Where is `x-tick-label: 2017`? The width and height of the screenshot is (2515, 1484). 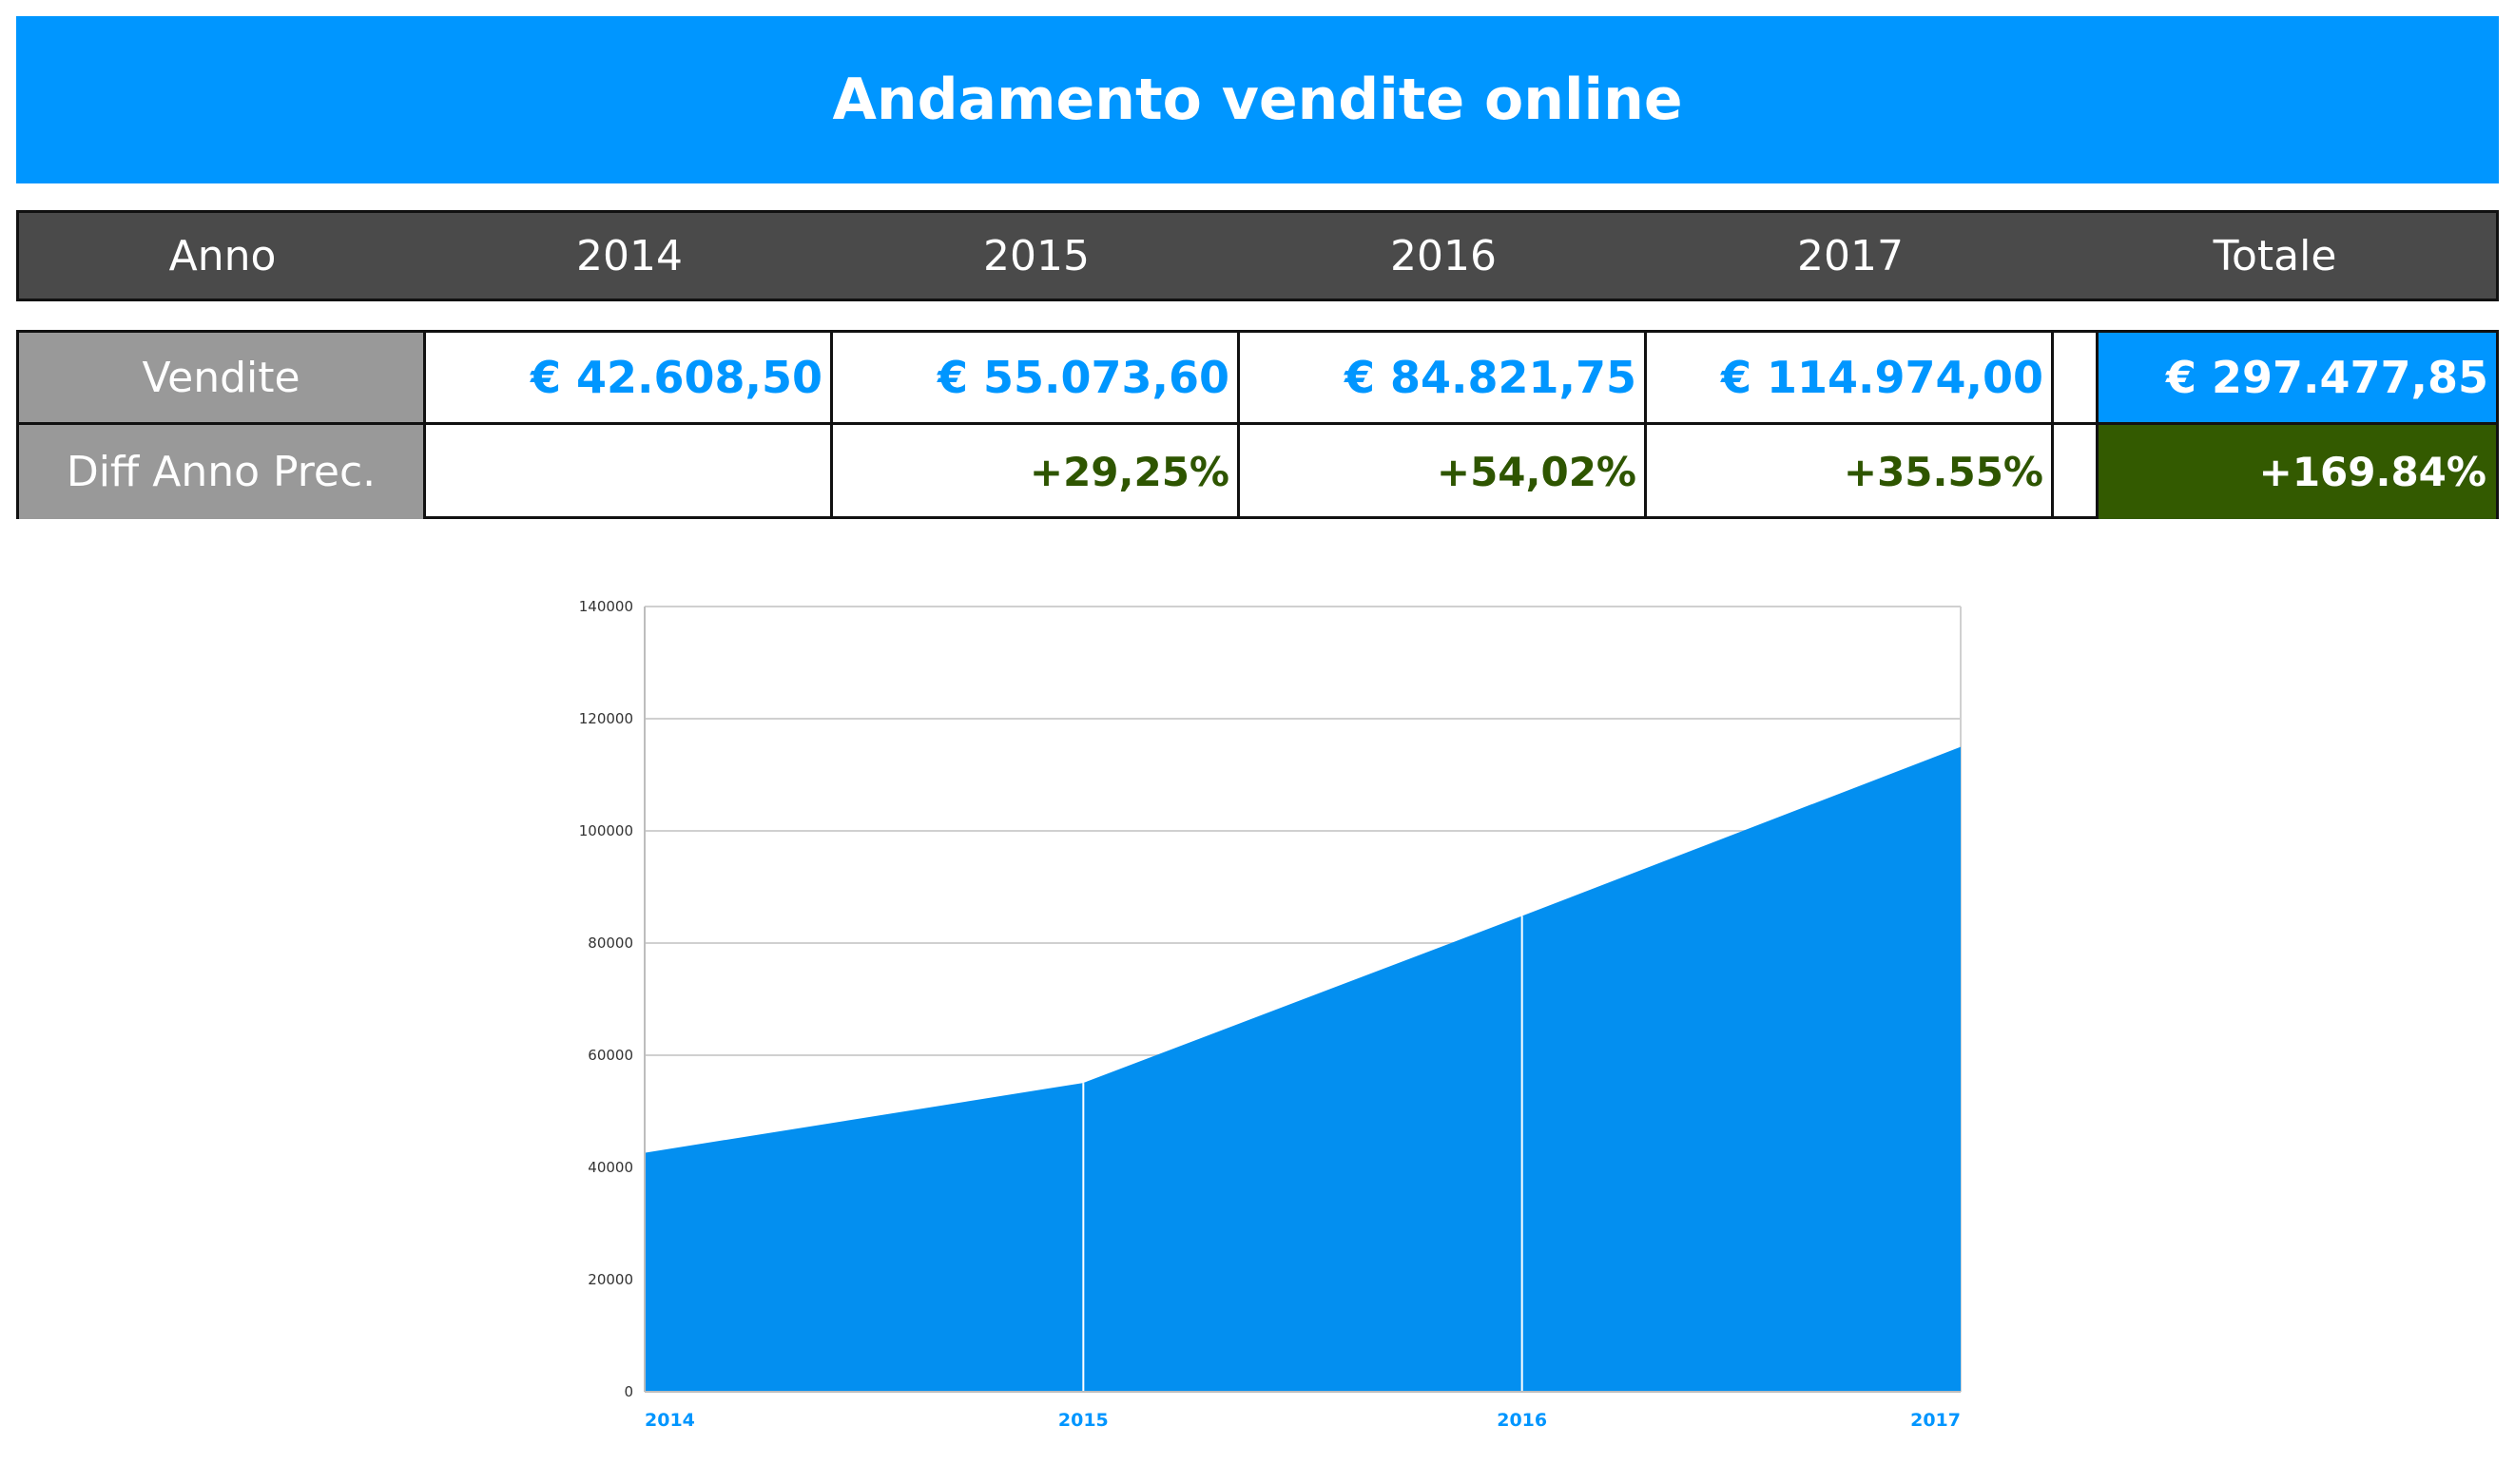
x-tick-label: 2017 is located at coordinates (1935, 1420).